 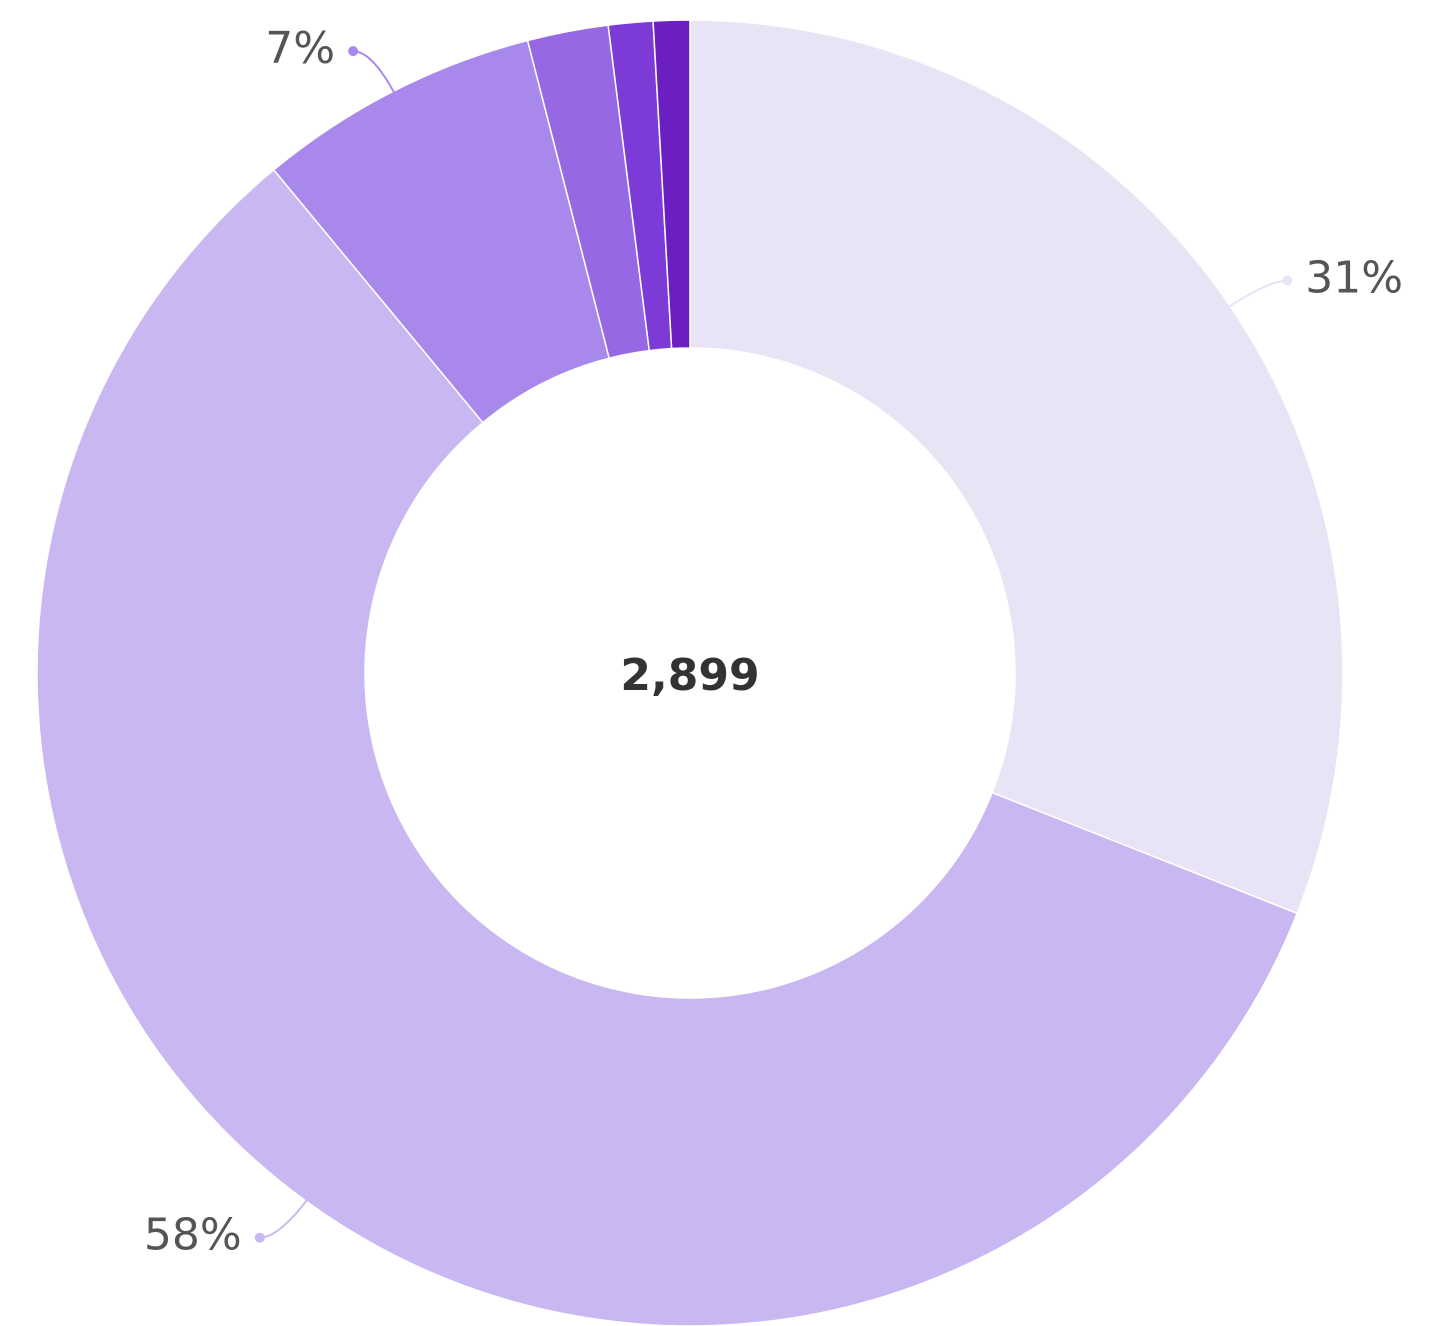 I want to click on donut-slice, so click(x=671, y=184).